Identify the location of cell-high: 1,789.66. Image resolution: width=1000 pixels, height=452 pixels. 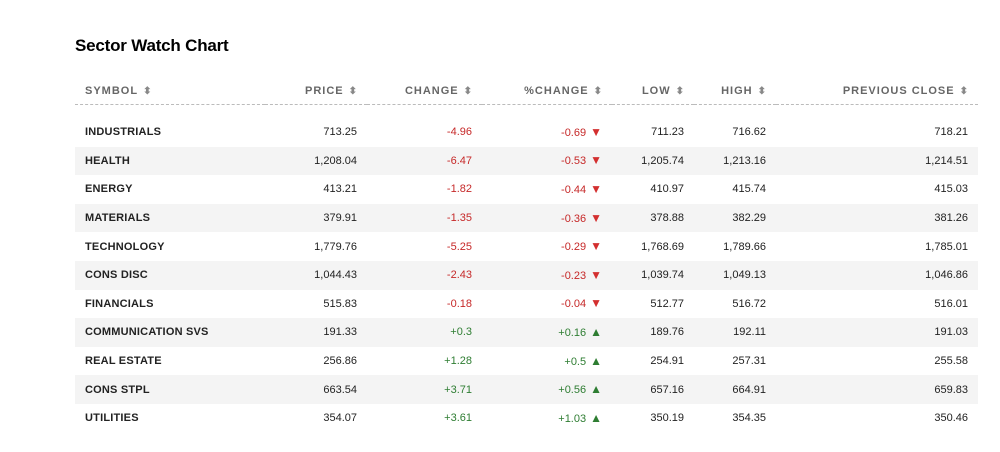
(735, 246).